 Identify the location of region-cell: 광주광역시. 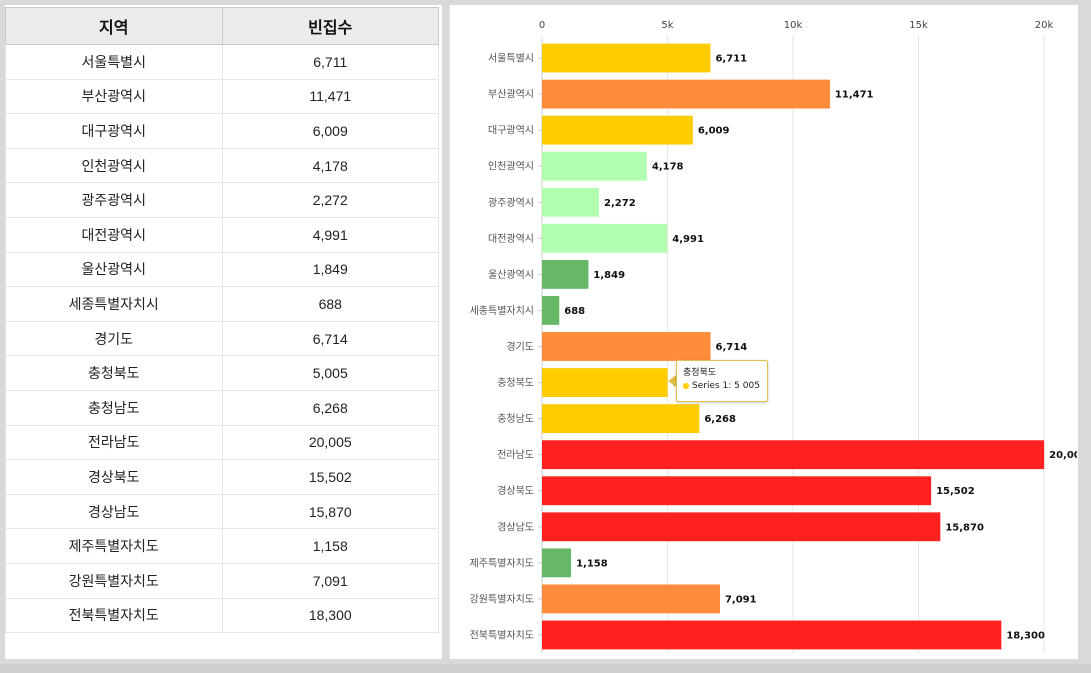
(114, 200).